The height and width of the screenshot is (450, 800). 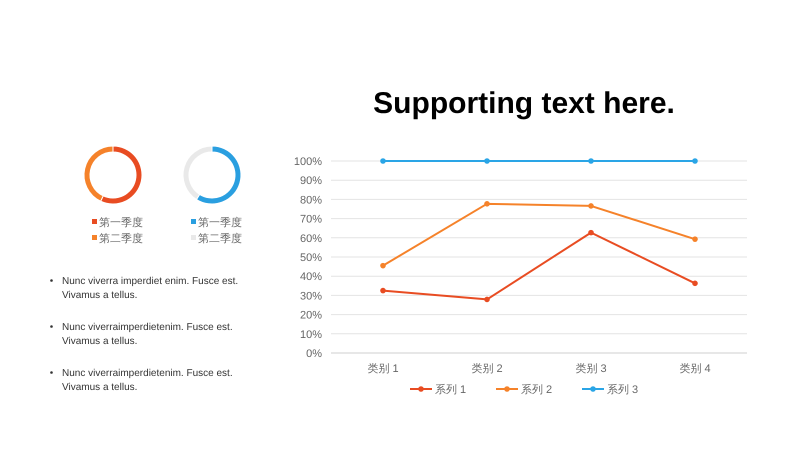 I want to click on legend-label: 系列 2, so click(x=536, y=389).